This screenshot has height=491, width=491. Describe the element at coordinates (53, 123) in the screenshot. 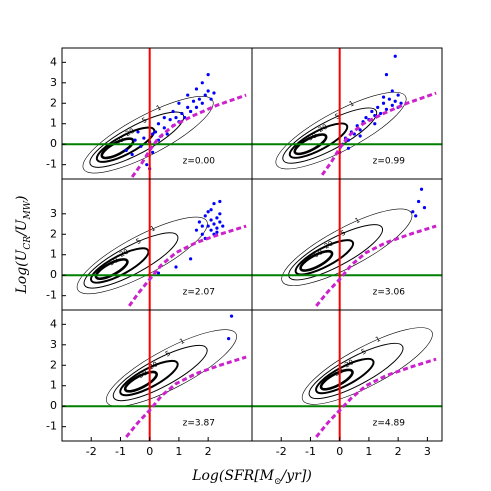

I see `y-tick-label: 1` at that location.